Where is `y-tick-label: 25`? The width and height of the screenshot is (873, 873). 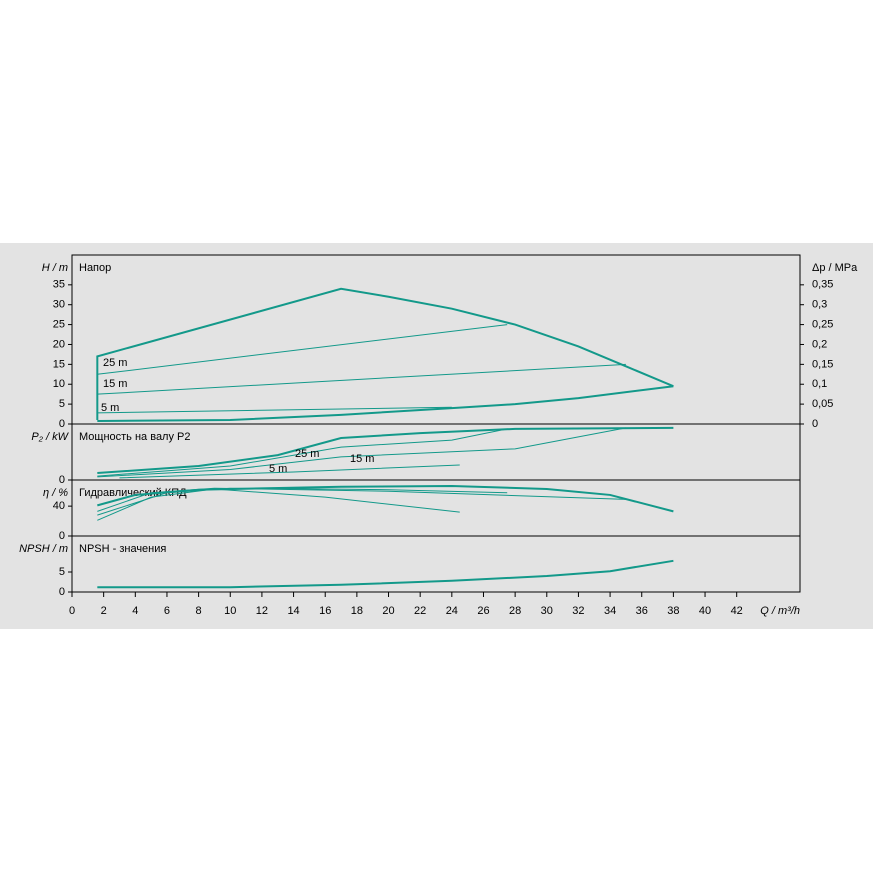
y-tick-label: 25 is located at coordinates (59, 324).